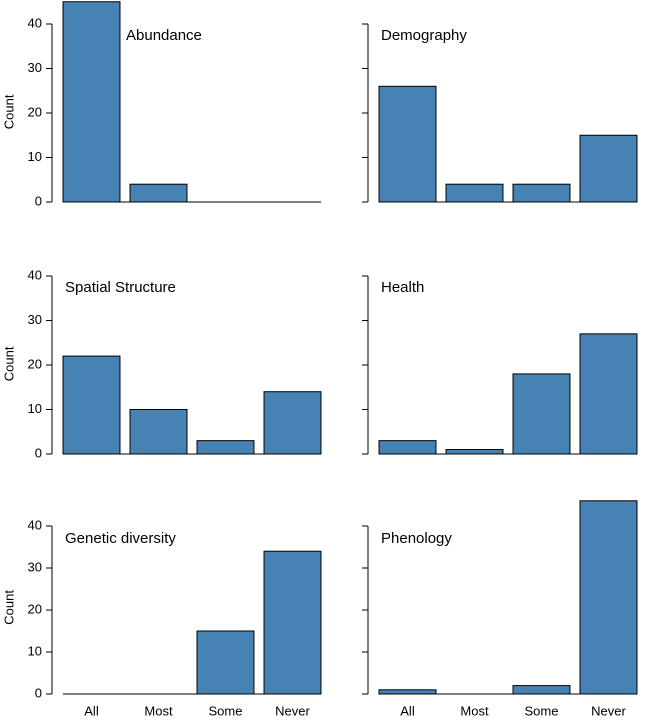  Describe the element at coordinates (120, 538) in the screenshot. I see `panel-title: Genetic diversity` at that location.